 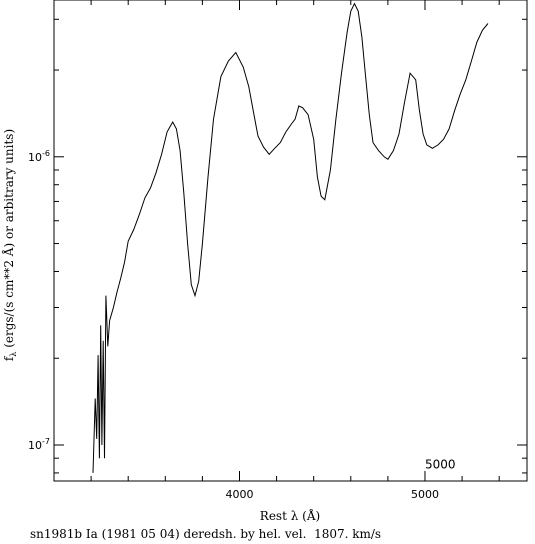 What do you see at coordinates (8, 240) in the screenshot?
I see `y-axis-title-rest: (ergs/(s cm**2 Å) or arbitrary units)` at bounding box center [8, 240].